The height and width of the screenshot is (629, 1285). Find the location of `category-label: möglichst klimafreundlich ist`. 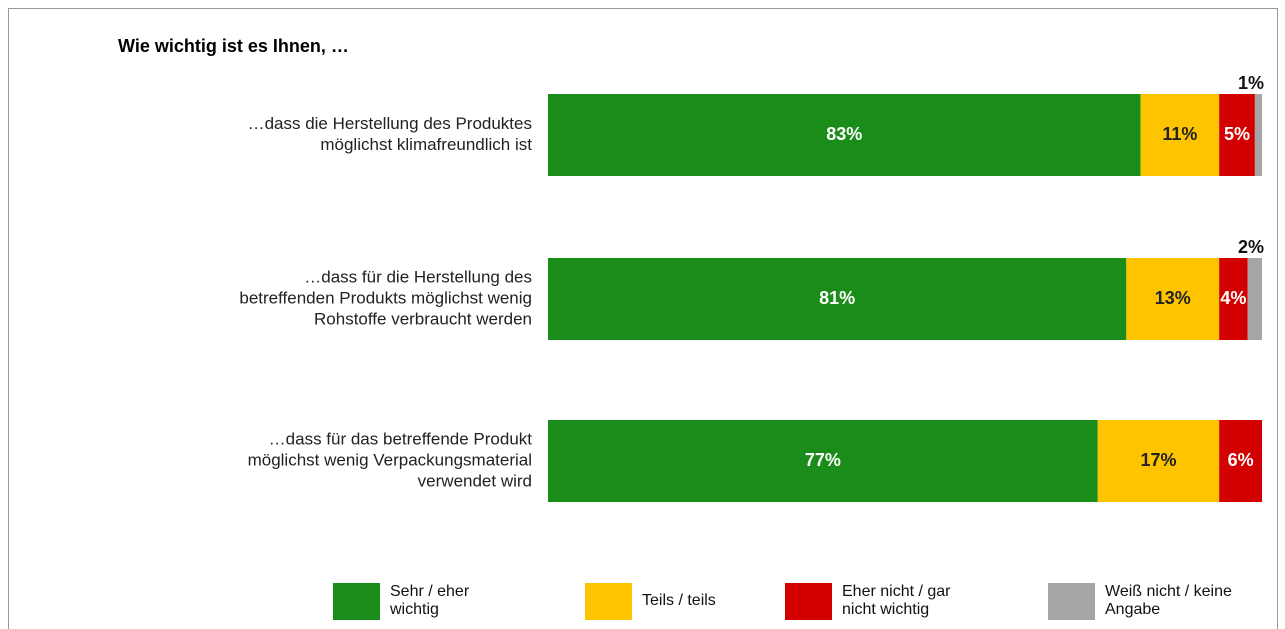

category-label: möglichst klimafreundlich ist is located at coordinates (426, 144).